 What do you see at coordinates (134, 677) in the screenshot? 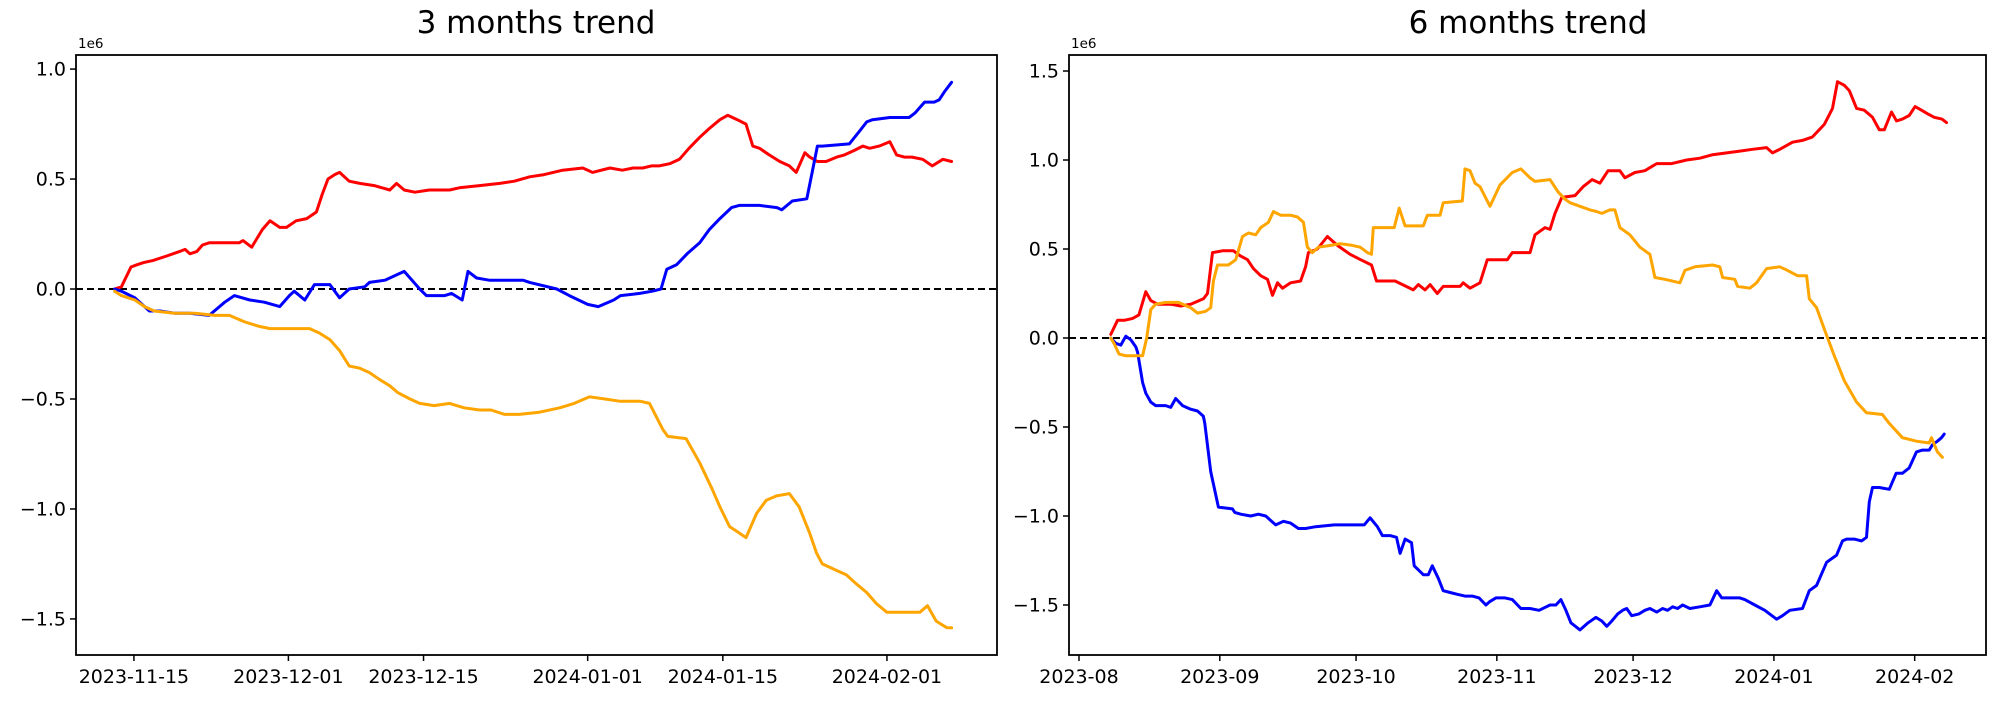
I see `x-tick-label: 2023-11-15` at bounding box center [134, 677].